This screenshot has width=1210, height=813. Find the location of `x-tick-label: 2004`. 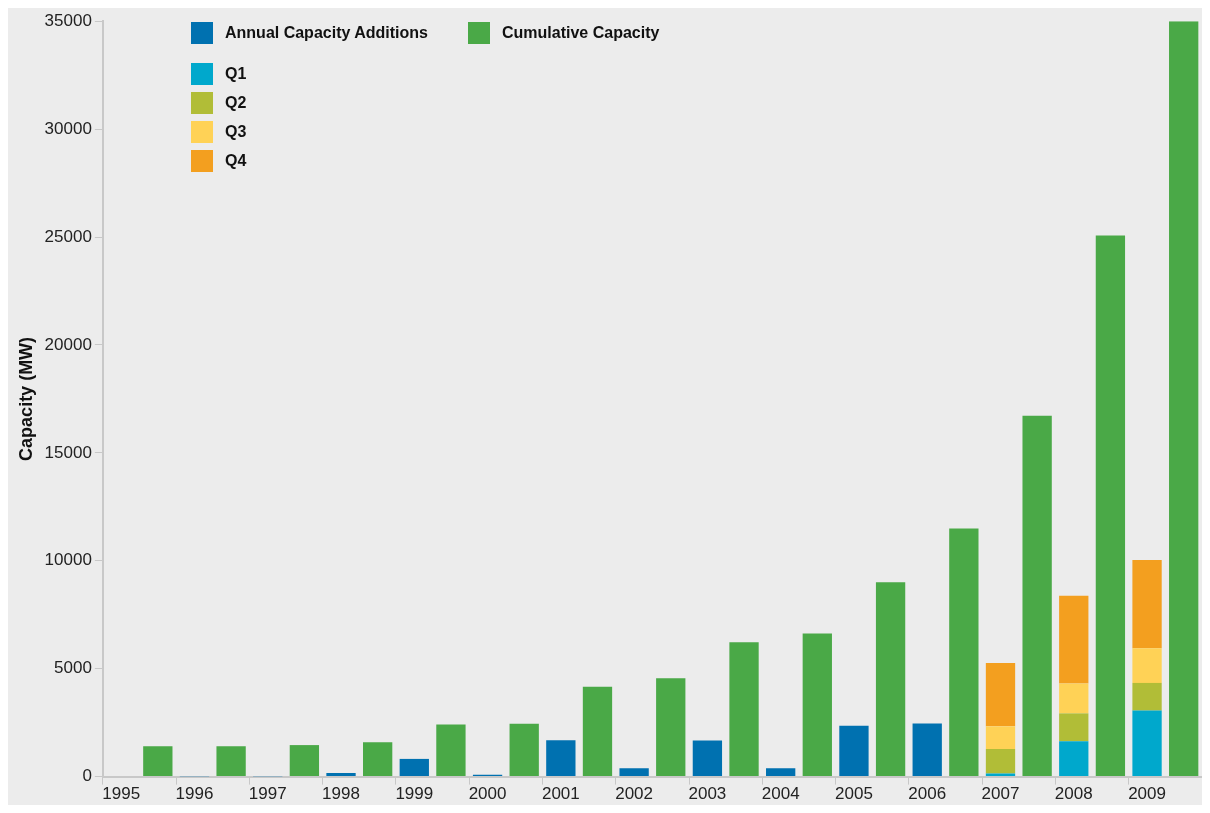

x-tick-label: 2004 is located at coordinates (780, 794).